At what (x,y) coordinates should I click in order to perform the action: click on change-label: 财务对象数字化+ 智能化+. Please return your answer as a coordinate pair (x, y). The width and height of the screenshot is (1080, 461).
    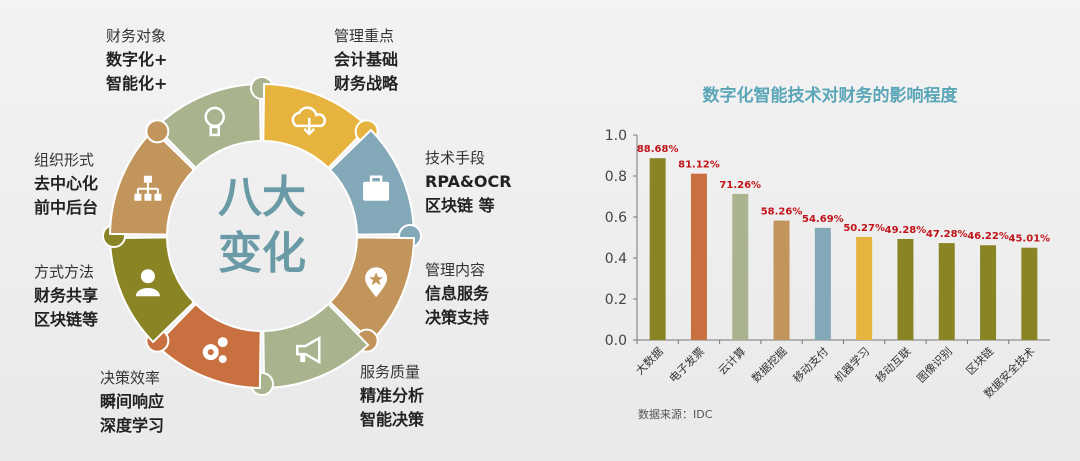
    Looking at the image, I should click on (136, 60).